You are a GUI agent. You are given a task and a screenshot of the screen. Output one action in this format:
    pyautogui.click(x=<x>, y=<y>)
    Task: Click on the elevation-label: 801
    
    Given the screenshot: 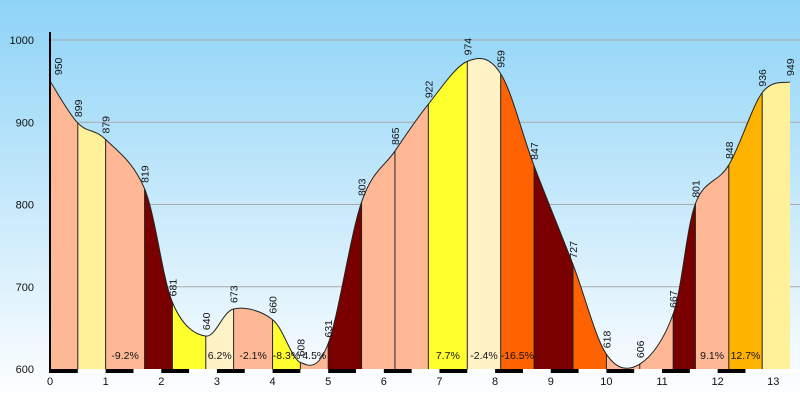 What is the action you would take?
    pyautogui.click(x=696, y=189)
    